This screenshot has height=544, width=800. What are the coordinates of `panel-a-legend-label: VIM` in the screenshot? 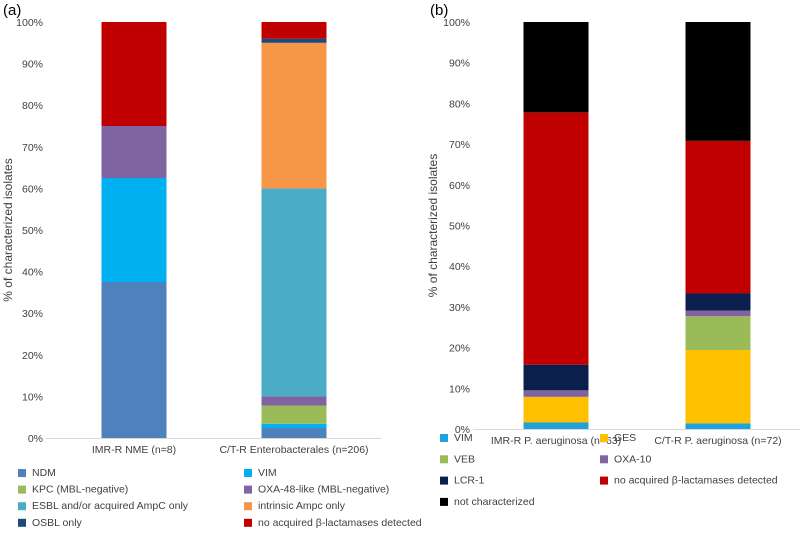 It's located at (267, 473).